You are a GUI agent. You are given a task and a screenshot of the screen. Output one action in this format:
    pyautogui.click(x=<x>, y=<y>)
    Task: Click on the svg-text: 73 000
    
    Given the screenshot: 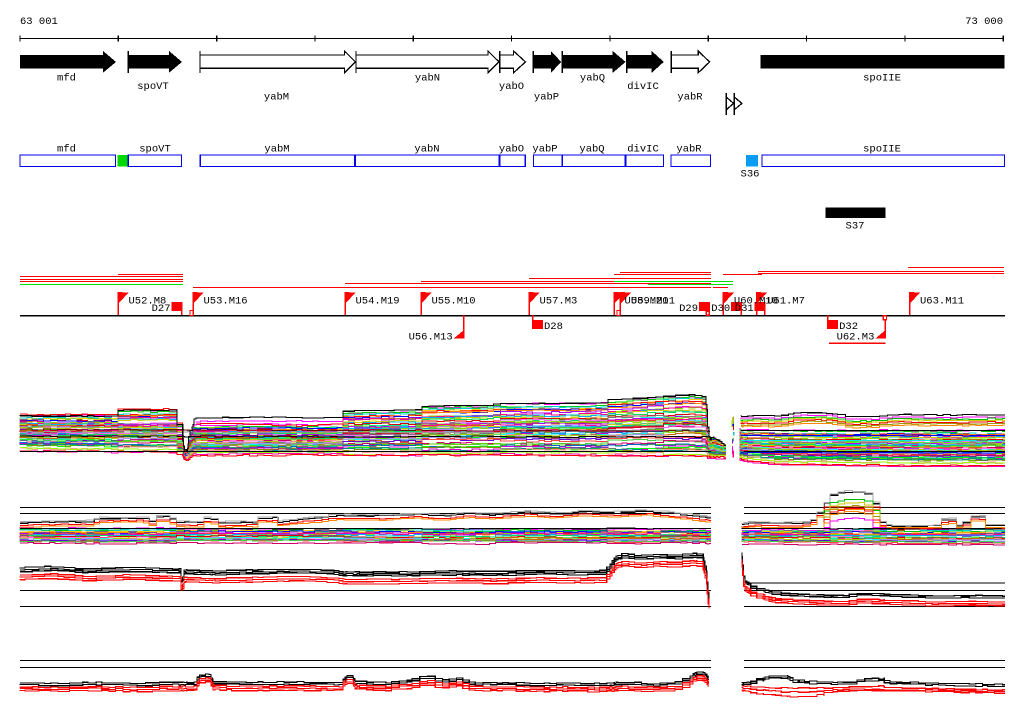 What is the action you would take?
    pyautogui.click(x=984, y=22)
    